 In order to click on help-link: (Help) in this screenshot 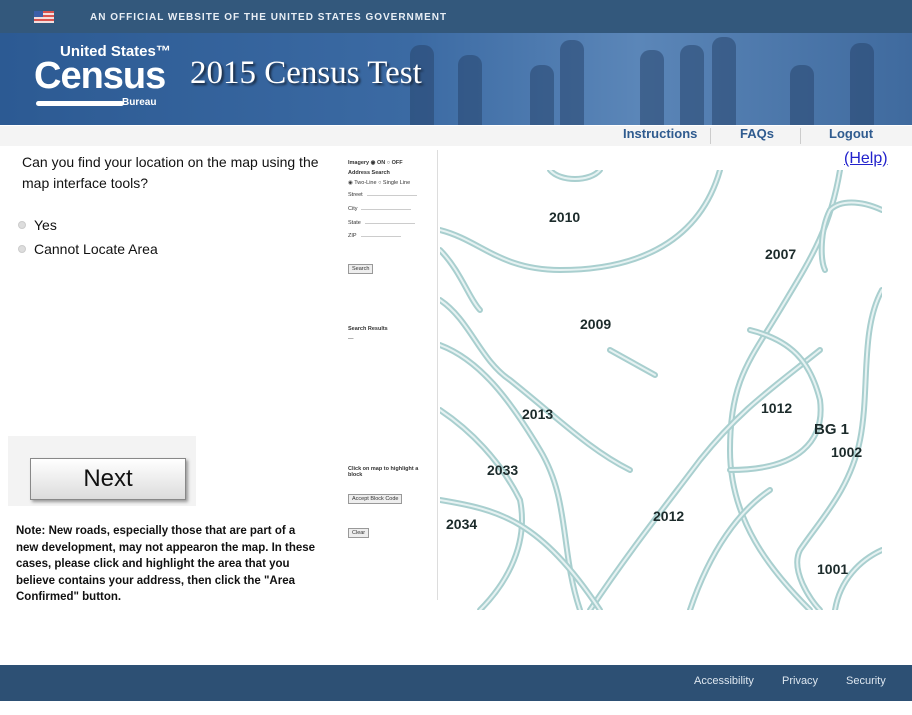, I will do `click(866, 158)`.